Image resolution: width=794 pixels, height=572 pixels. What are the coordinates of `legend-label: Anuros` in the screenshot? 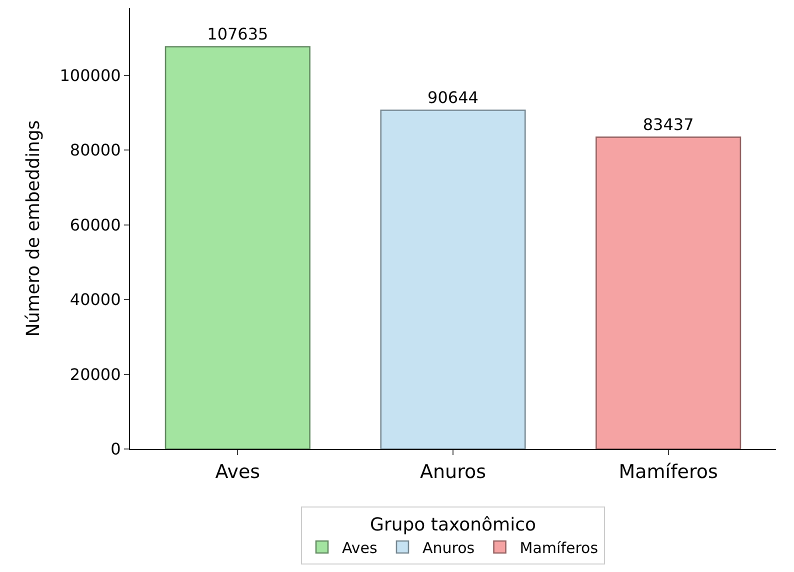 It's located at (448, 547).